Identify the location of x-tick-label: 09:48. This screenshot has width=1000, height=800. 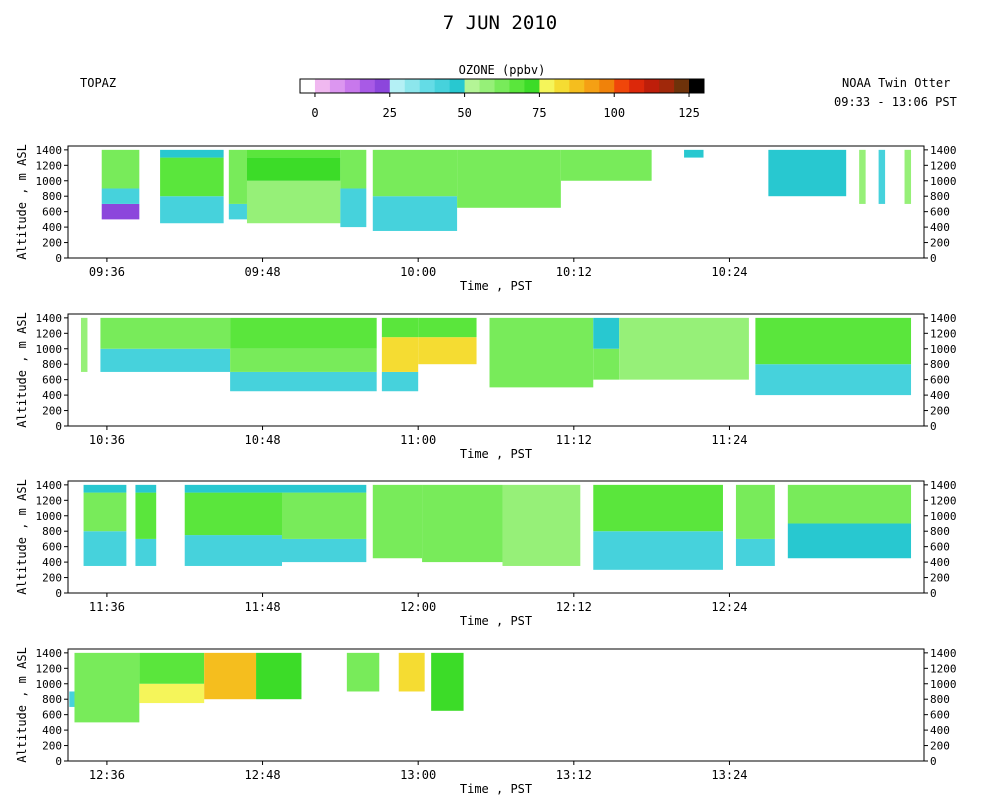
(262, 272).